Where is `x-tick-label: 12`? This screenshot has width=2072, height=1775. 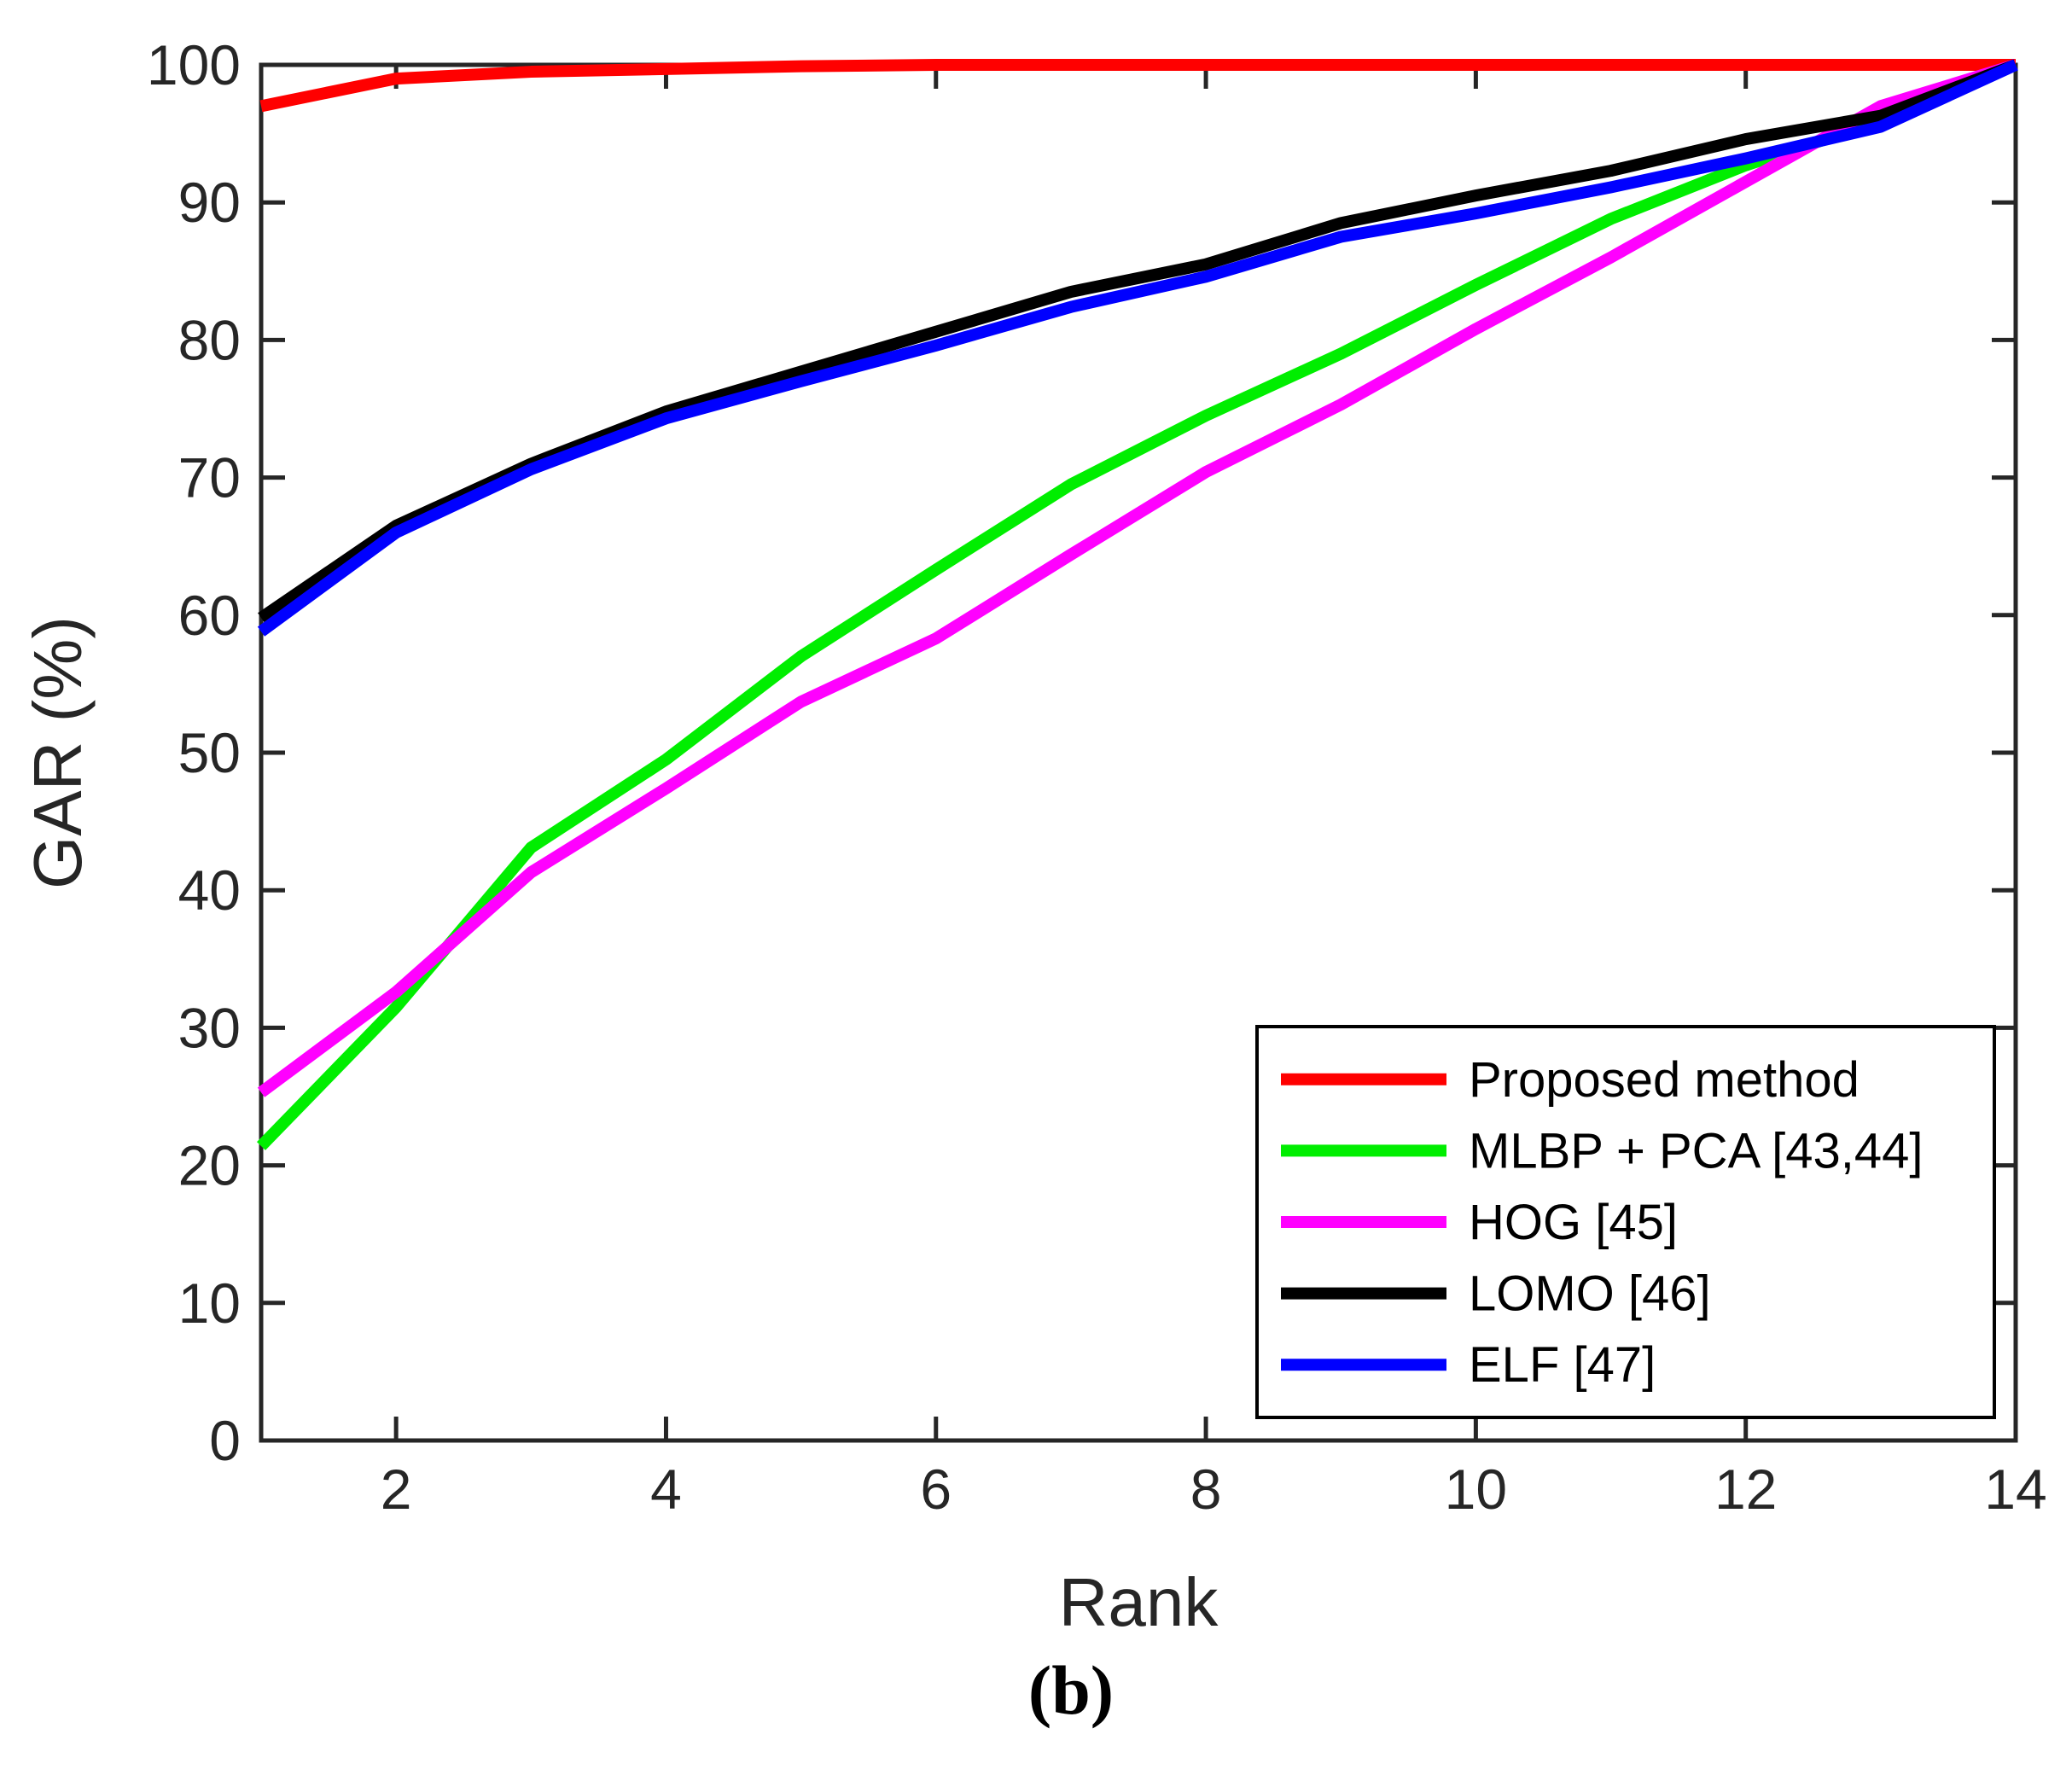
x-tick-label: 12 is located at coordinates (1745, 1489).